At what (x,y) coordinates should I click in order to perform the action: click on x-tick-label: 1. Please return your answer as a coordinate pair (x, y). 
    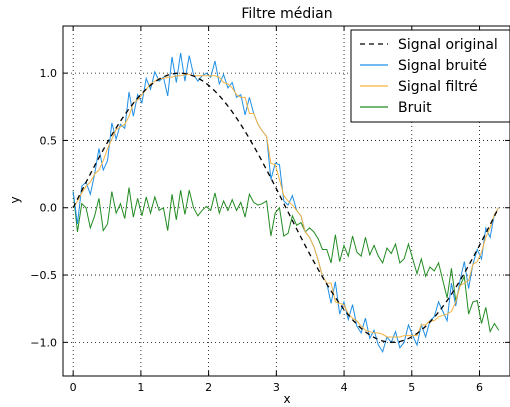
    Looking at the image, I should click on (140, 387).